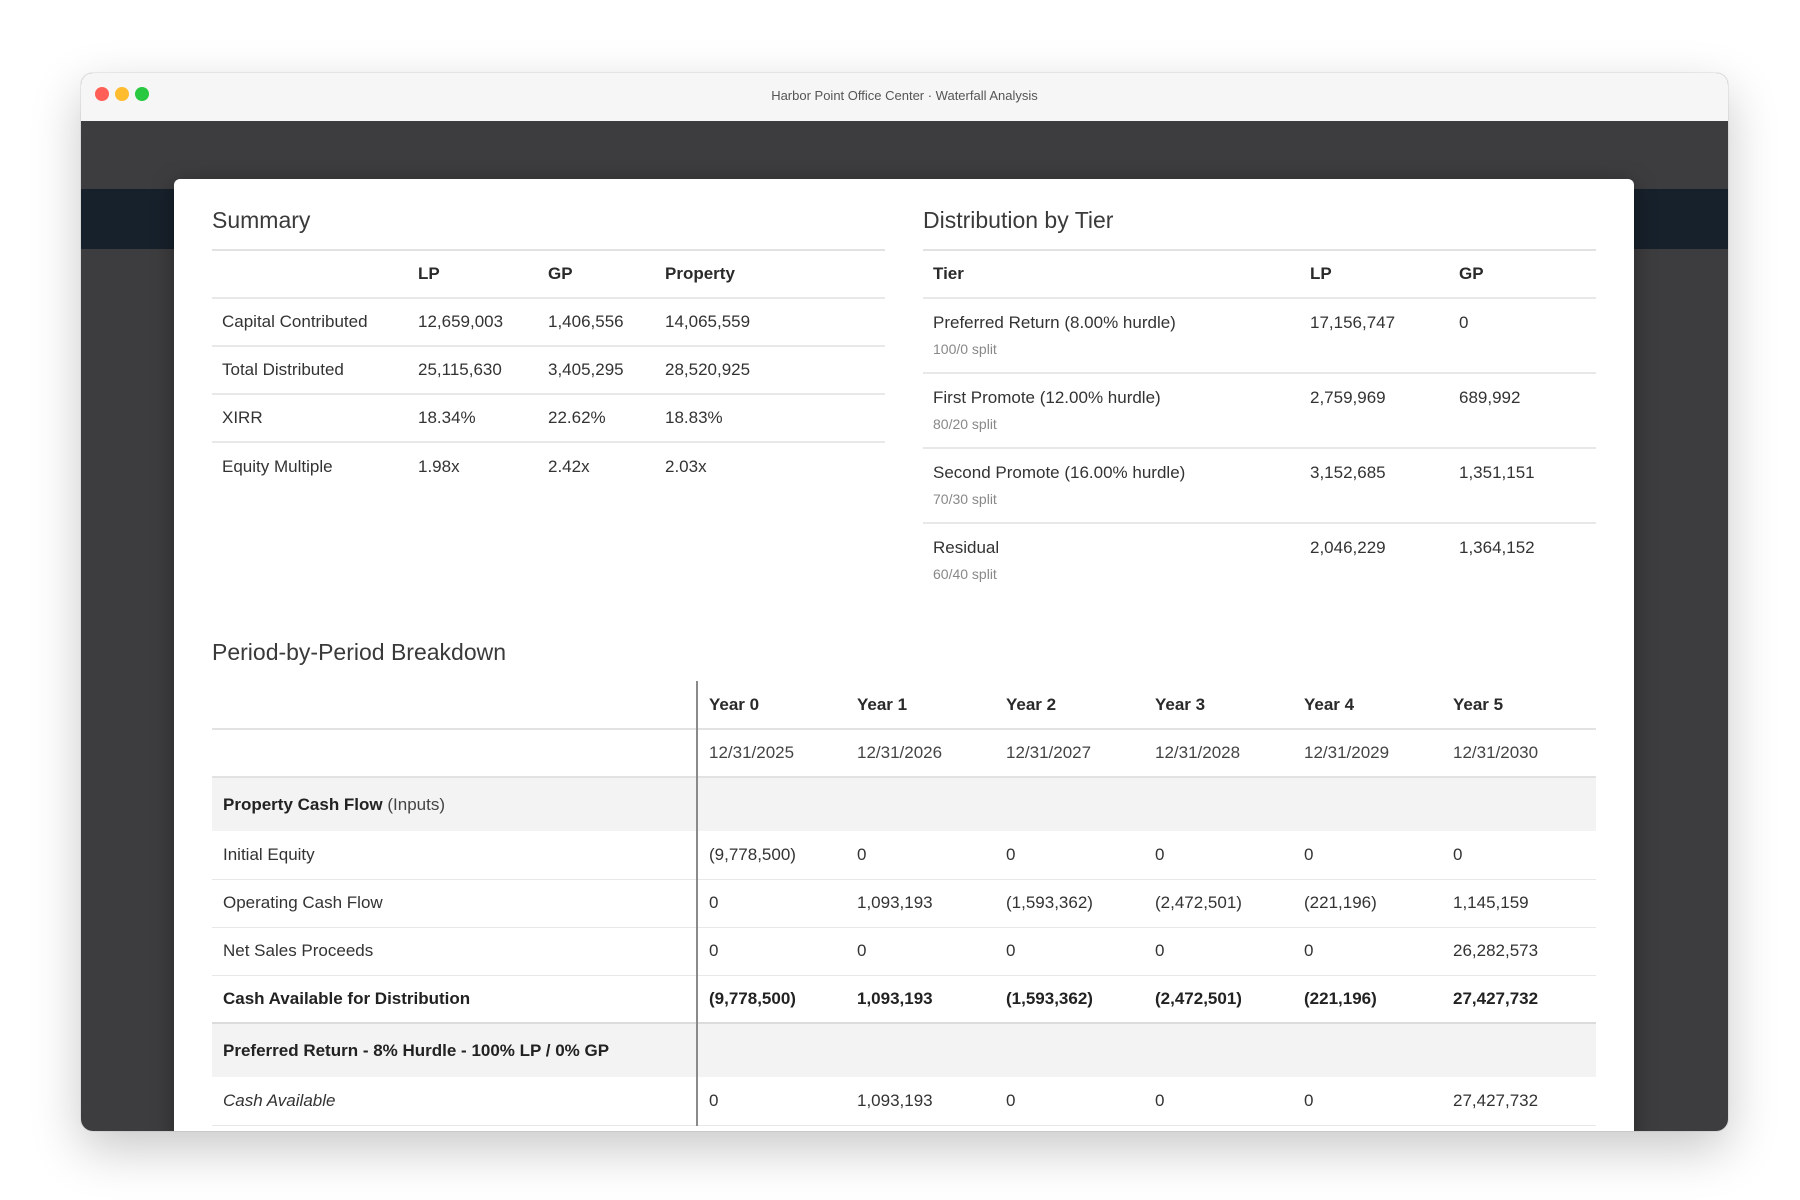  Describe the element at coordinates (142, 94) in the screenshot. I see `zoom-window-button` at that location.